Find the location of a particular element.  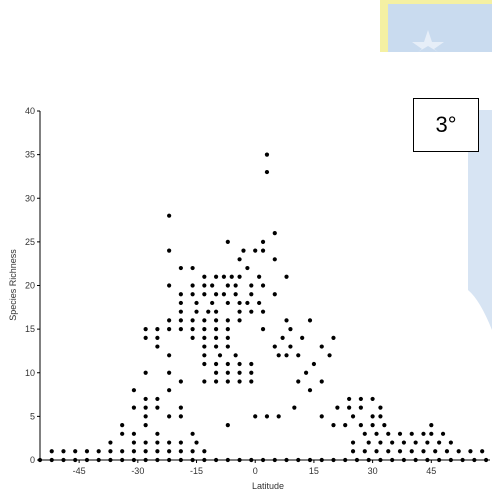

resolution-label-box: 3° is located at coordinates (446, 125).